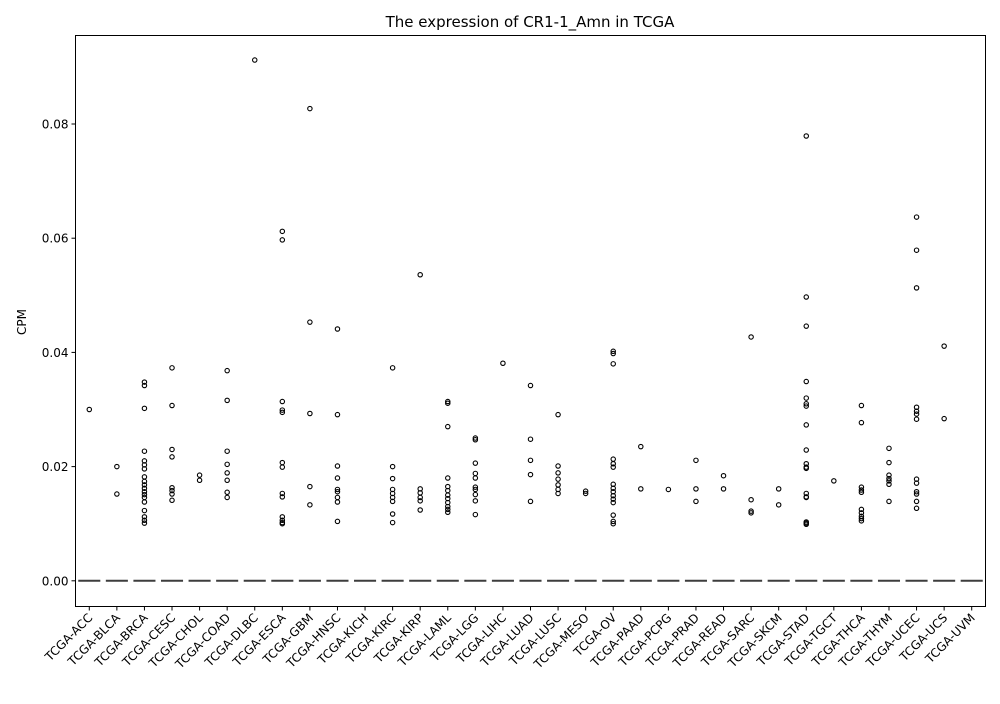  I want to click on y-tick-label: 0.00, so click(55, 581).